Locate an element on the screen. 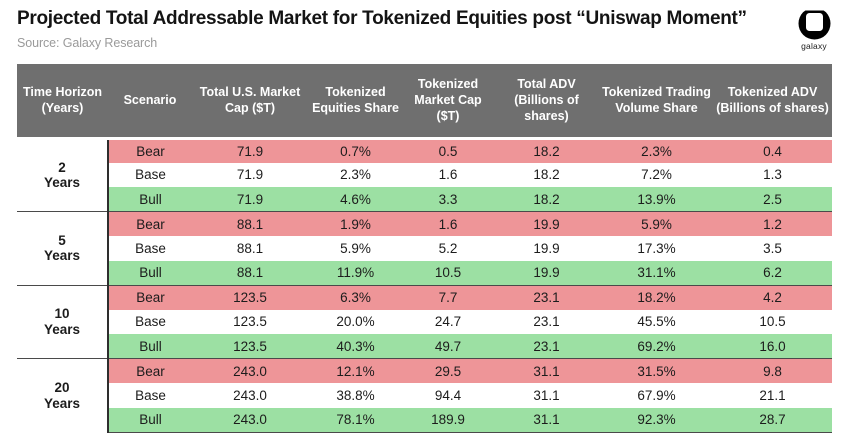  value-cell: 0.4 is located at coordinates (772, 150).